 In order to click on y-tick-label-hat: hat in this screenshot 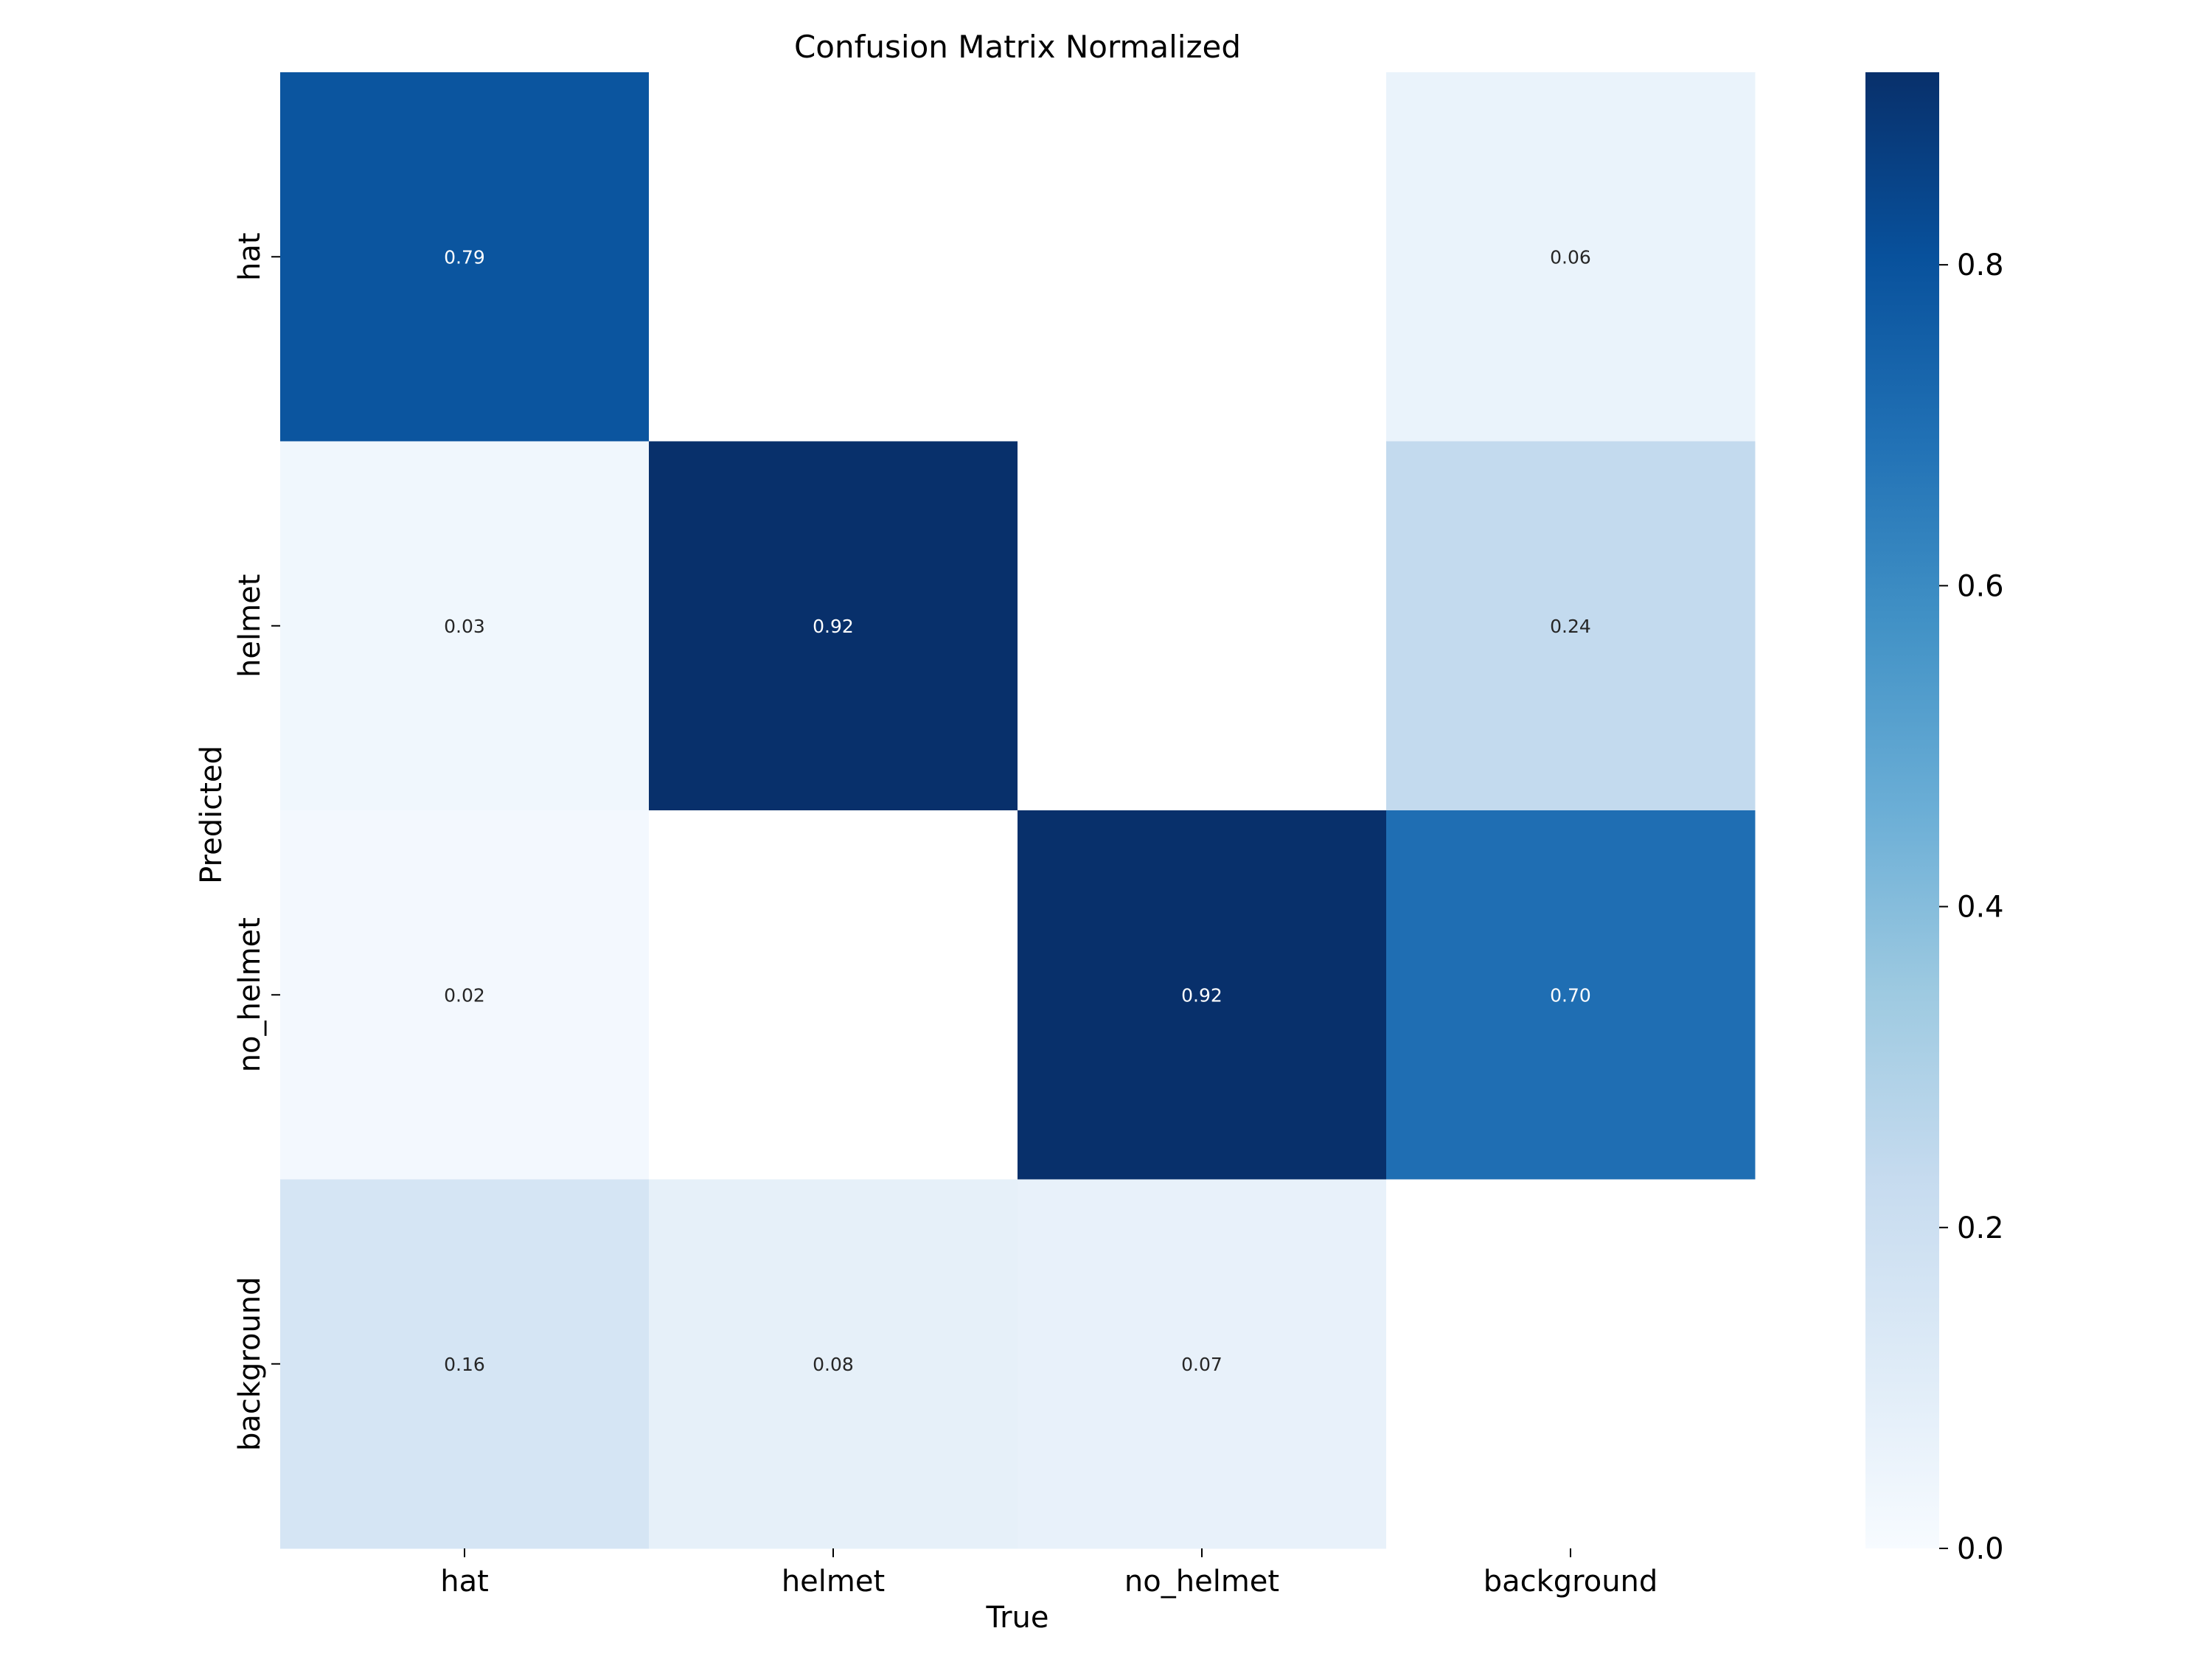, I will do `click(250, 256)`.